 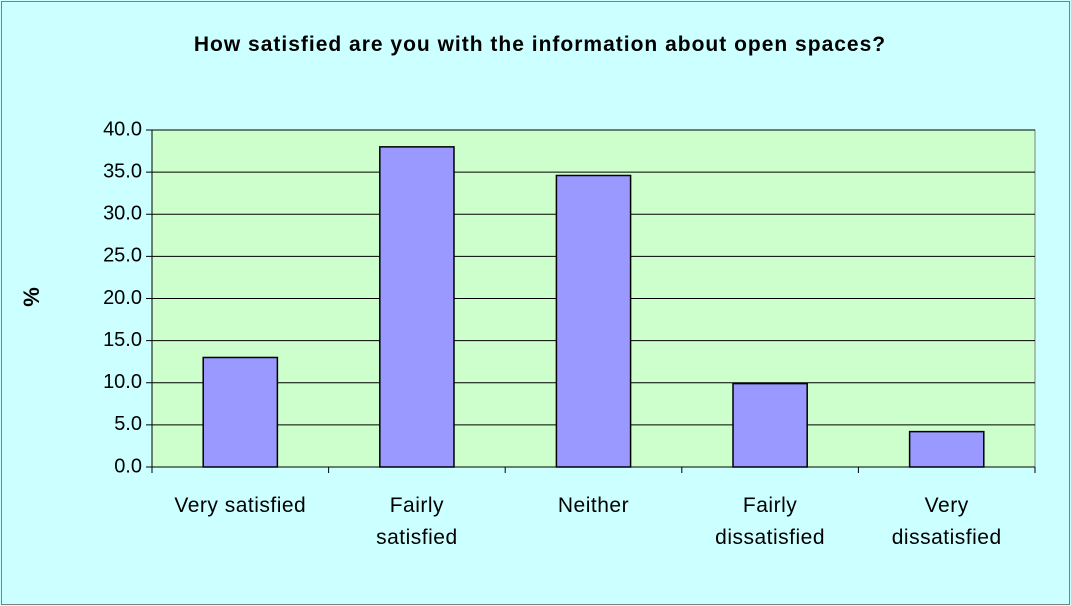 I want to click on x-tick-label: Very dissatisfied, so click(x=946, y=521).